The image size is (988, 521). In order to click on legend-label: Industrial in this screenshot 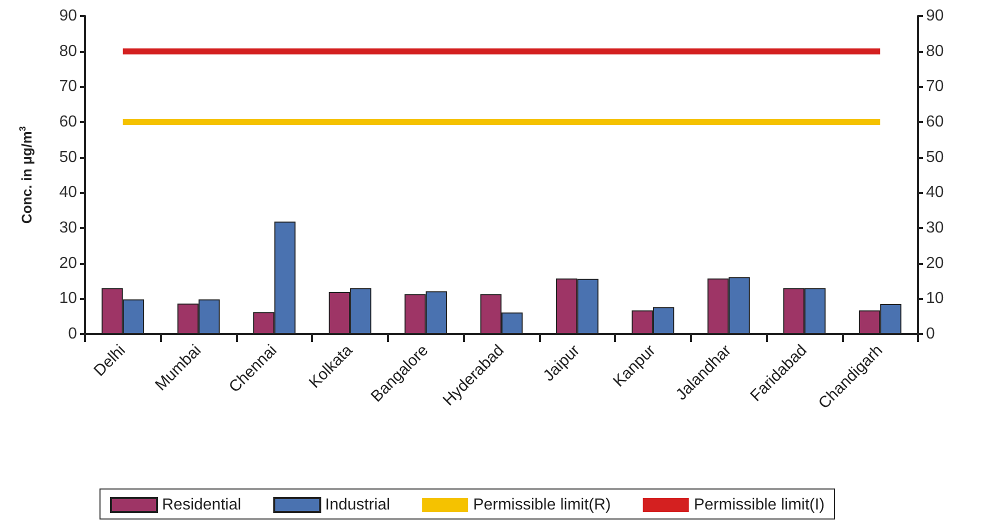, I will do `click(357, 505)`.